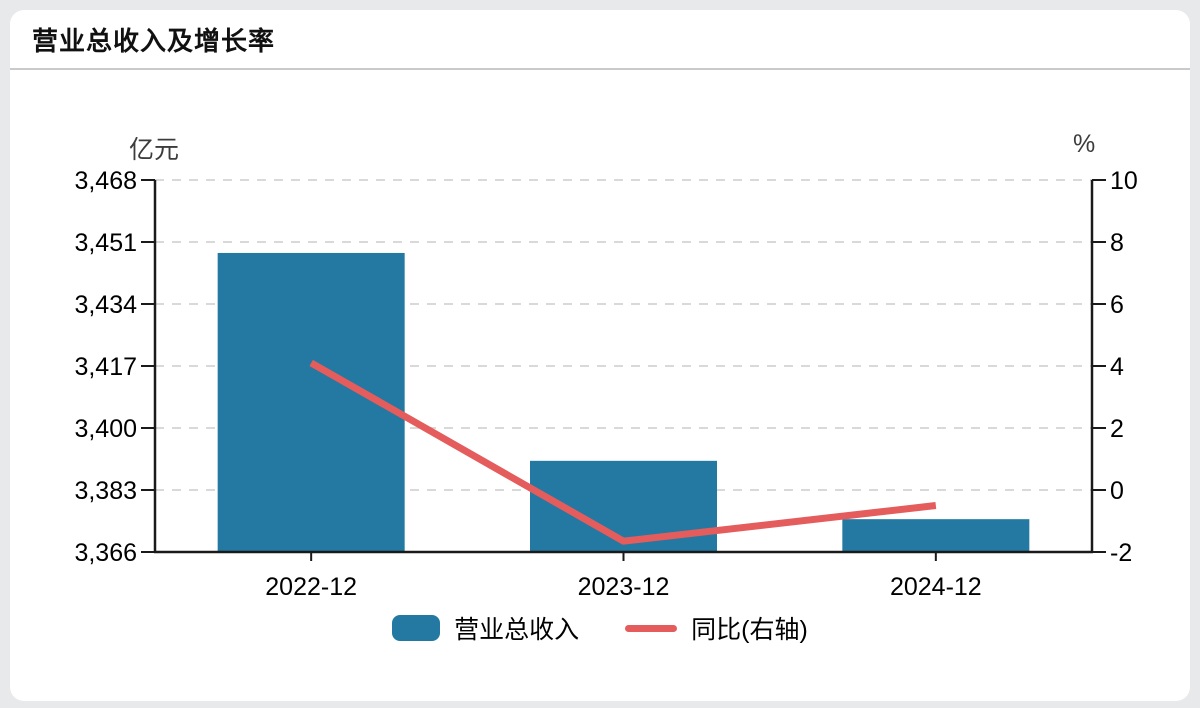  Describe the element at coordinates (105, 553) in the screenshot. I see `left-tick-label: 3,366` at that location.